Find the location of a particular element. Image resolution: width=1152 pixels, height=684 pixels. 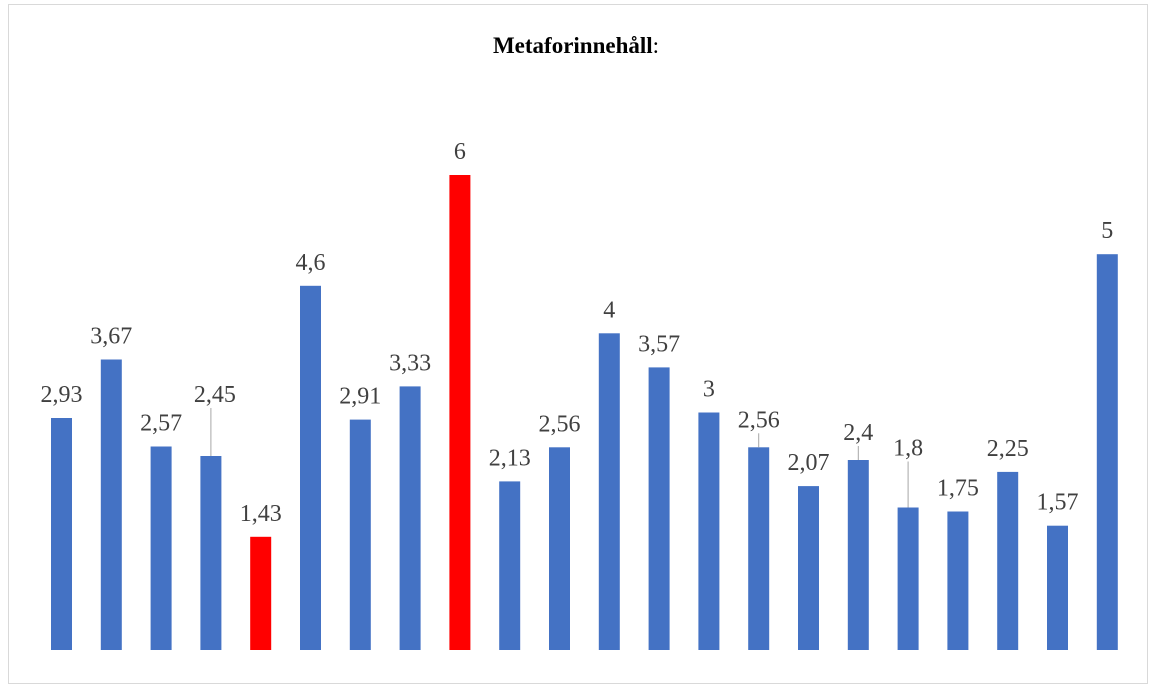

data-label-15: 2,07 is located at coordinates (809, 463).